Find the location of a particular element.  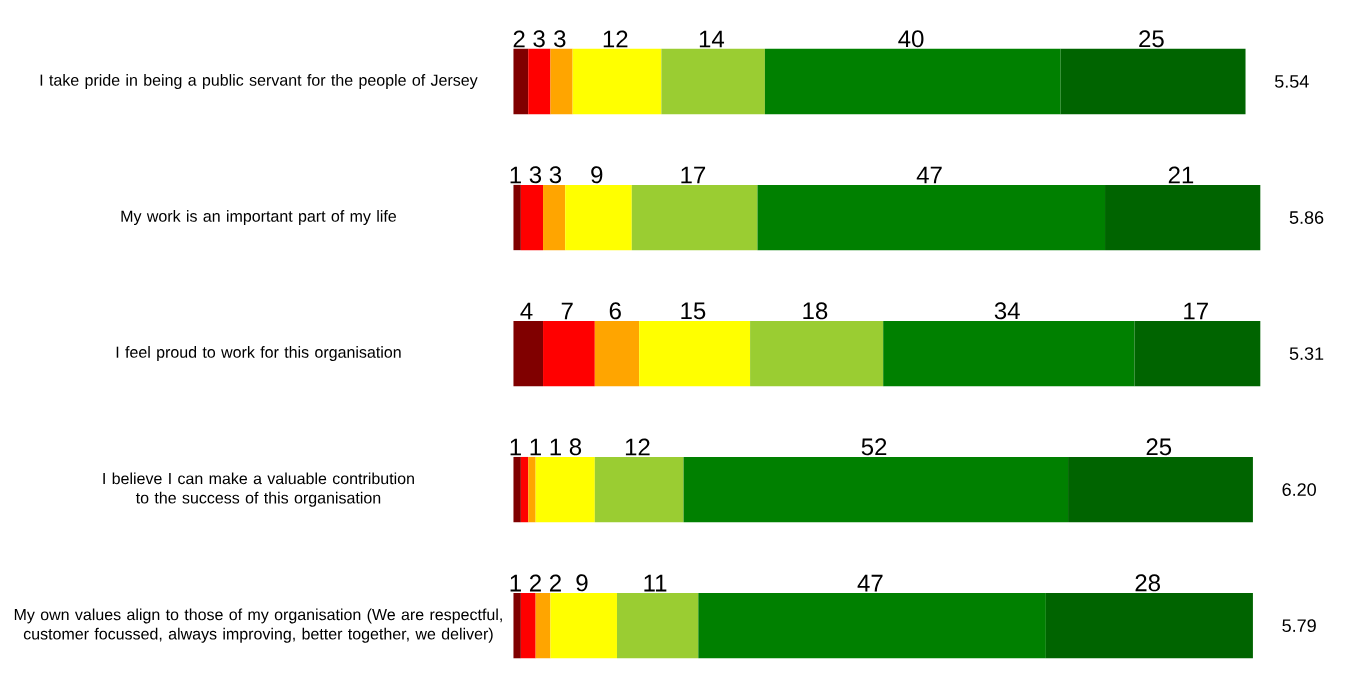

y-tick-label: My own values align to those of my organisation (We are respectful, customer focussed, always improving, better together, we deliver) is located at coordinates (258, 626).